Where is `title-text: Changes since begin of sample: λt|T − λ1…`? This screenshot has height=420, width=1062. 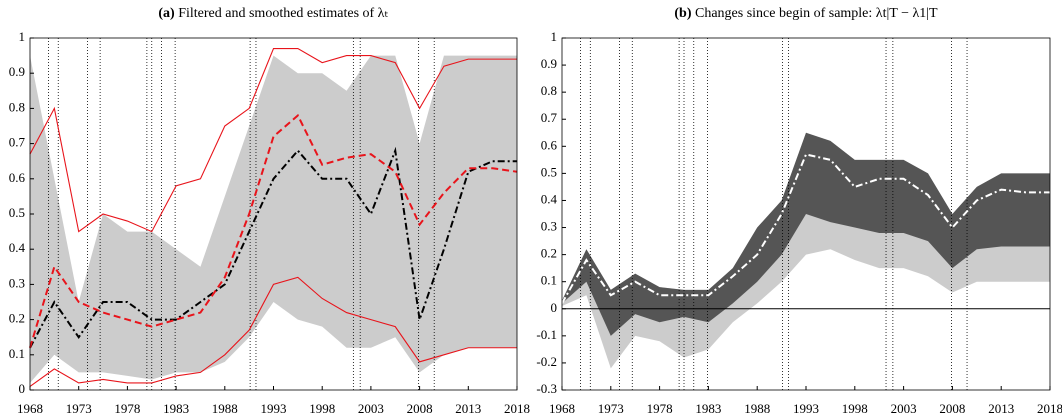
title-text: Changes since begin of sample: λt|T − λ1… is located at coordinates (816, 13).